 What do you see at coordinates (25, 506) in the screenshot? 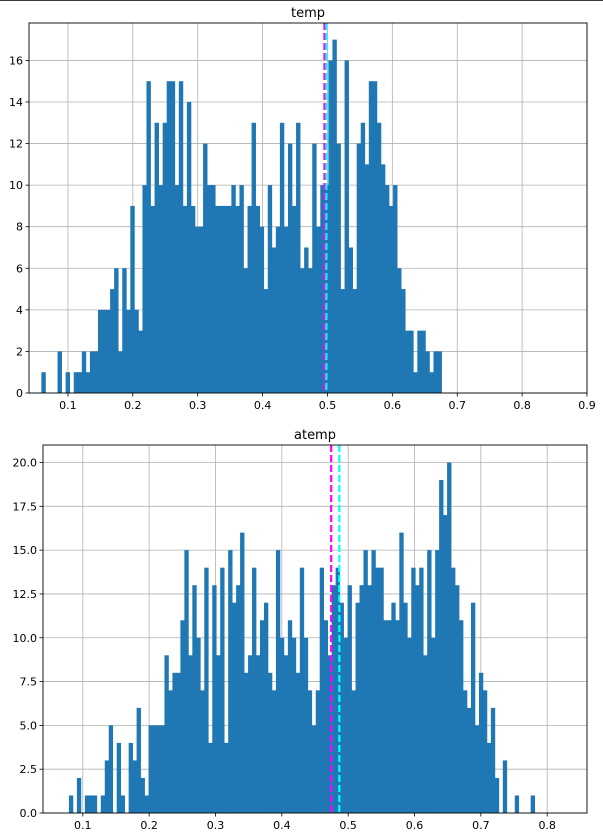
I see `y-tick-label: 17.5` at bounding box center [25, 506].